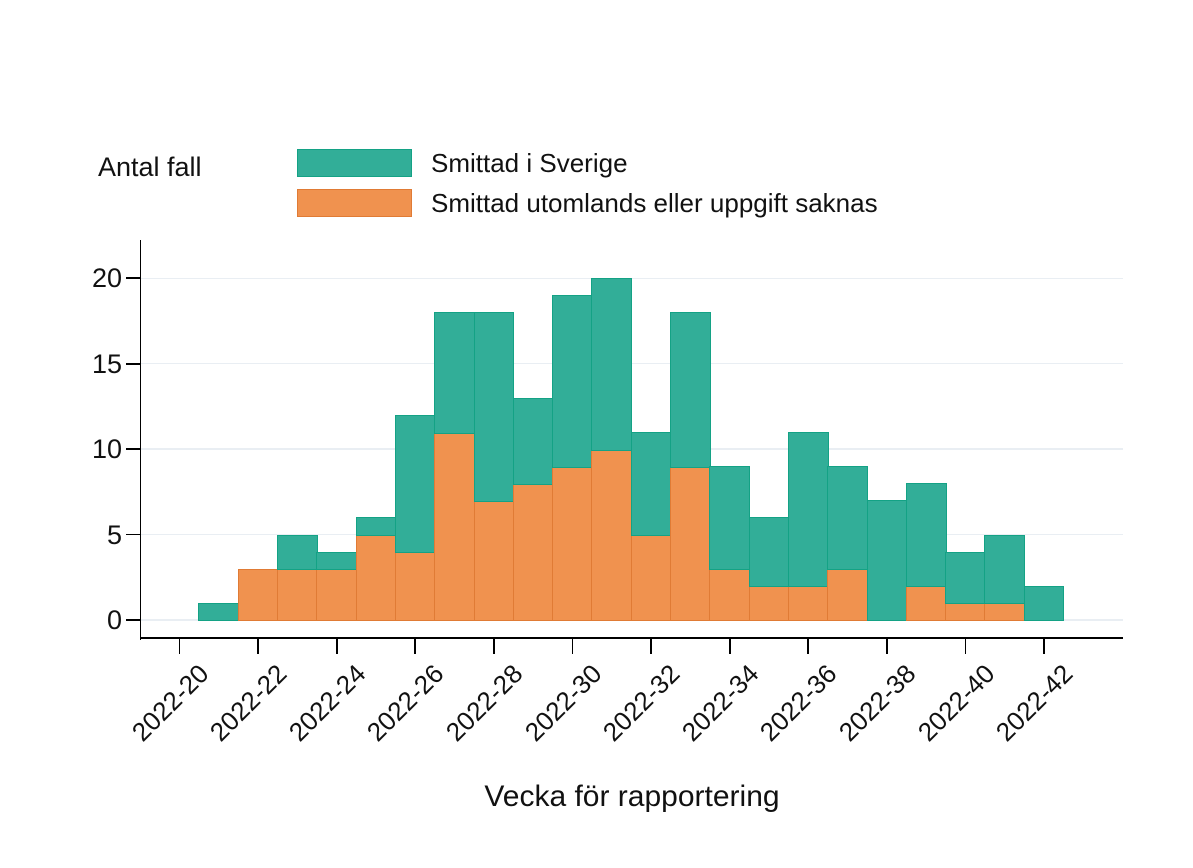  What do you see at coordinates (769, 603) in the screenshot?
I see `bar-2022-35-utomlands` at bounding box center [769, 603].